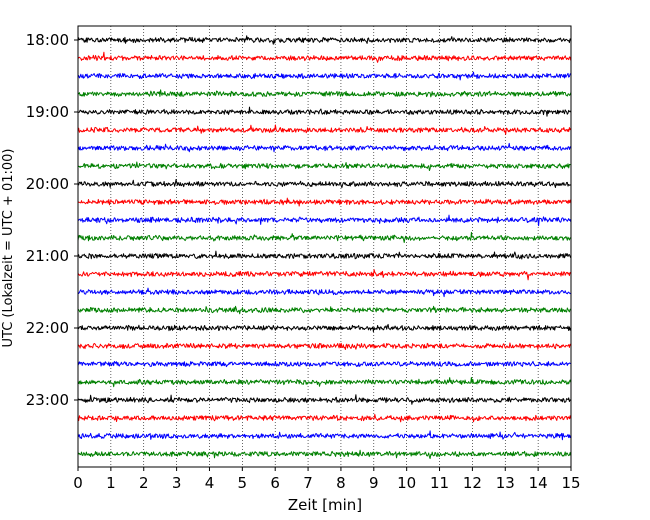 This screenshot has width=650, height=520. I want to click on x-tick-label: 12, so click(472, 483).